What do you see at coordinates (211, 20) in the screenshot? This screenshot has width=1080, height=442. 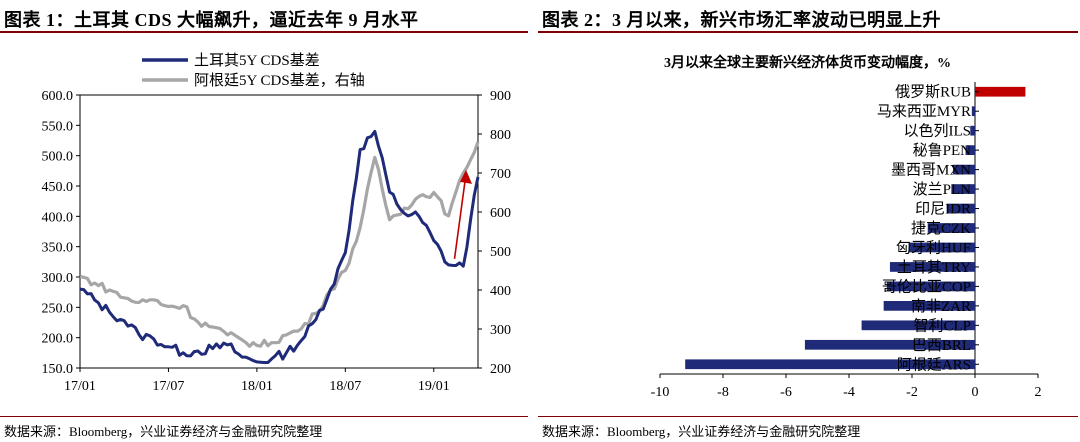 I see `left-chart-title: 图表 1：土耳其 CDS 大幅飙升，逼近去年 9 月水平` at bounding box center [211, 20].